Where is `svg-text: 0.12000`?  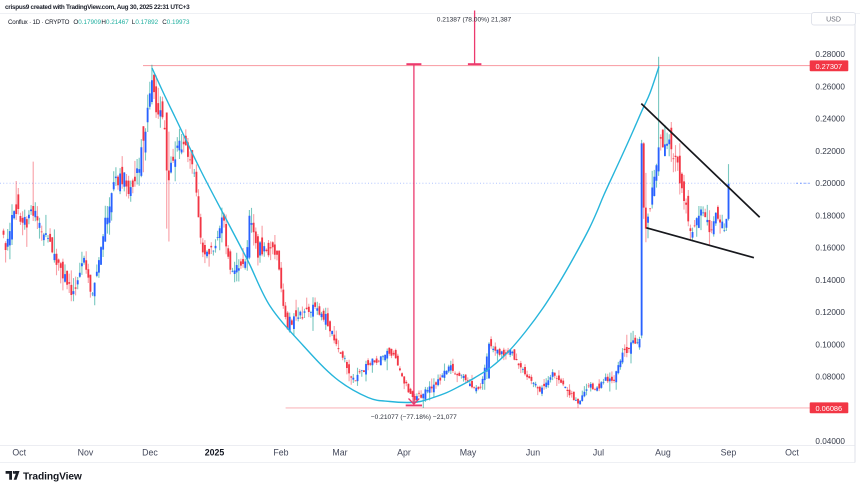 svg-text: 0.12000 is located at coordinates (830, 312).